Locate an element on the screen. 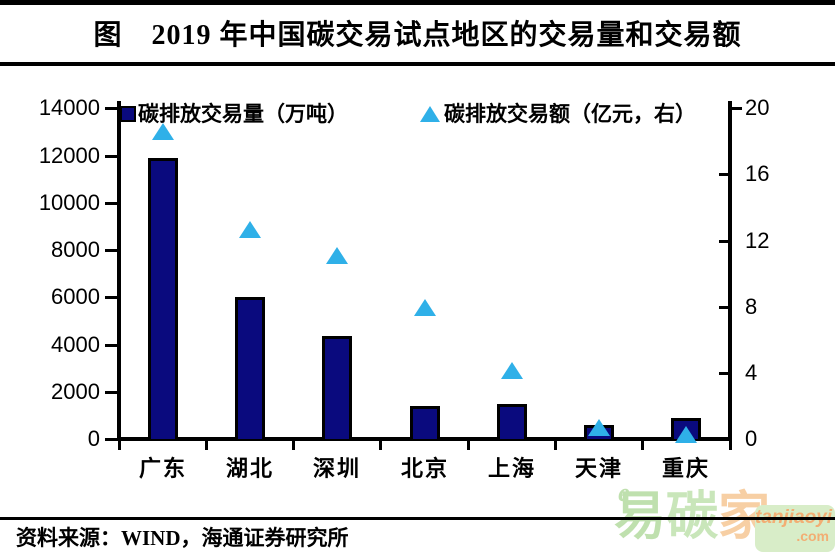 The height and width of the screenshot is (560, 835). y-axis-right-tick-label: 4 is located at coordinates (751, 372).